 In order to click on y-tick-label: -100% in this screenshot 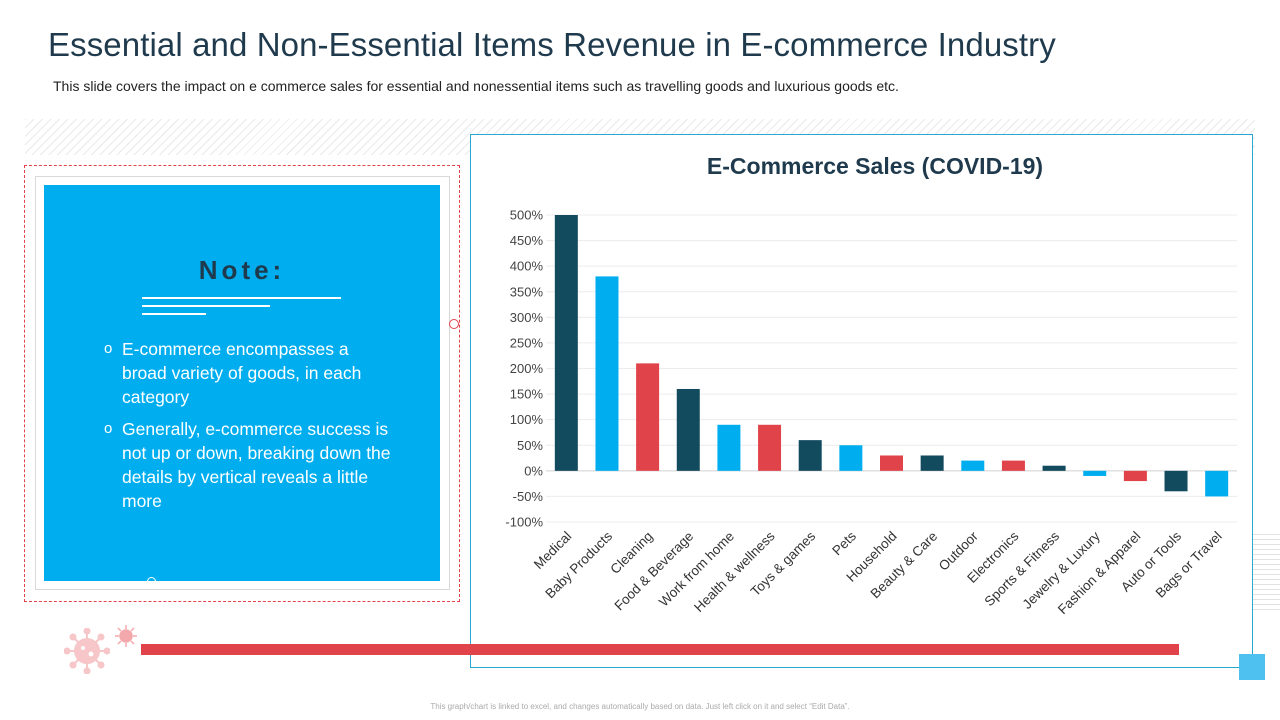, I will do `click(524, 522)`.